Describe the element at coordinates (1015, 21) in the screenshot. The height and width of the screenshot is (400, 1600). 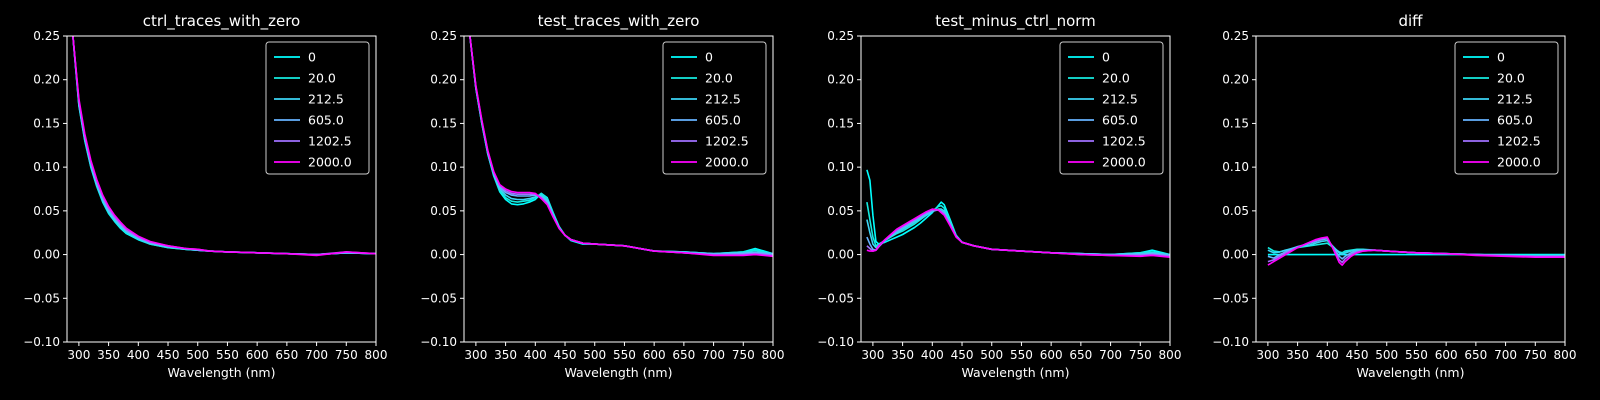
I see `chart-title: test_minus_ctrl_norm` at that location.